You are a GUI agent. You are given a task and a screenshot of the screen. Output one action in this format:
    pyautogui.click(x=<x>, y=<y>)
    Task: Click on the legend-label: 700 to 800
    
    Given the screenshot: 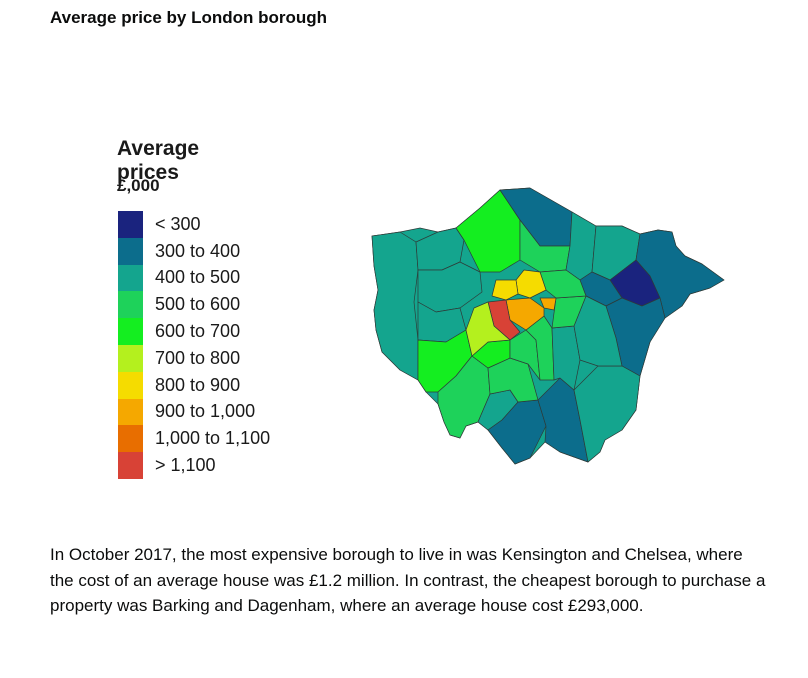 What is the action you would take?
    pyautogui.click(x=198, y=357)
    